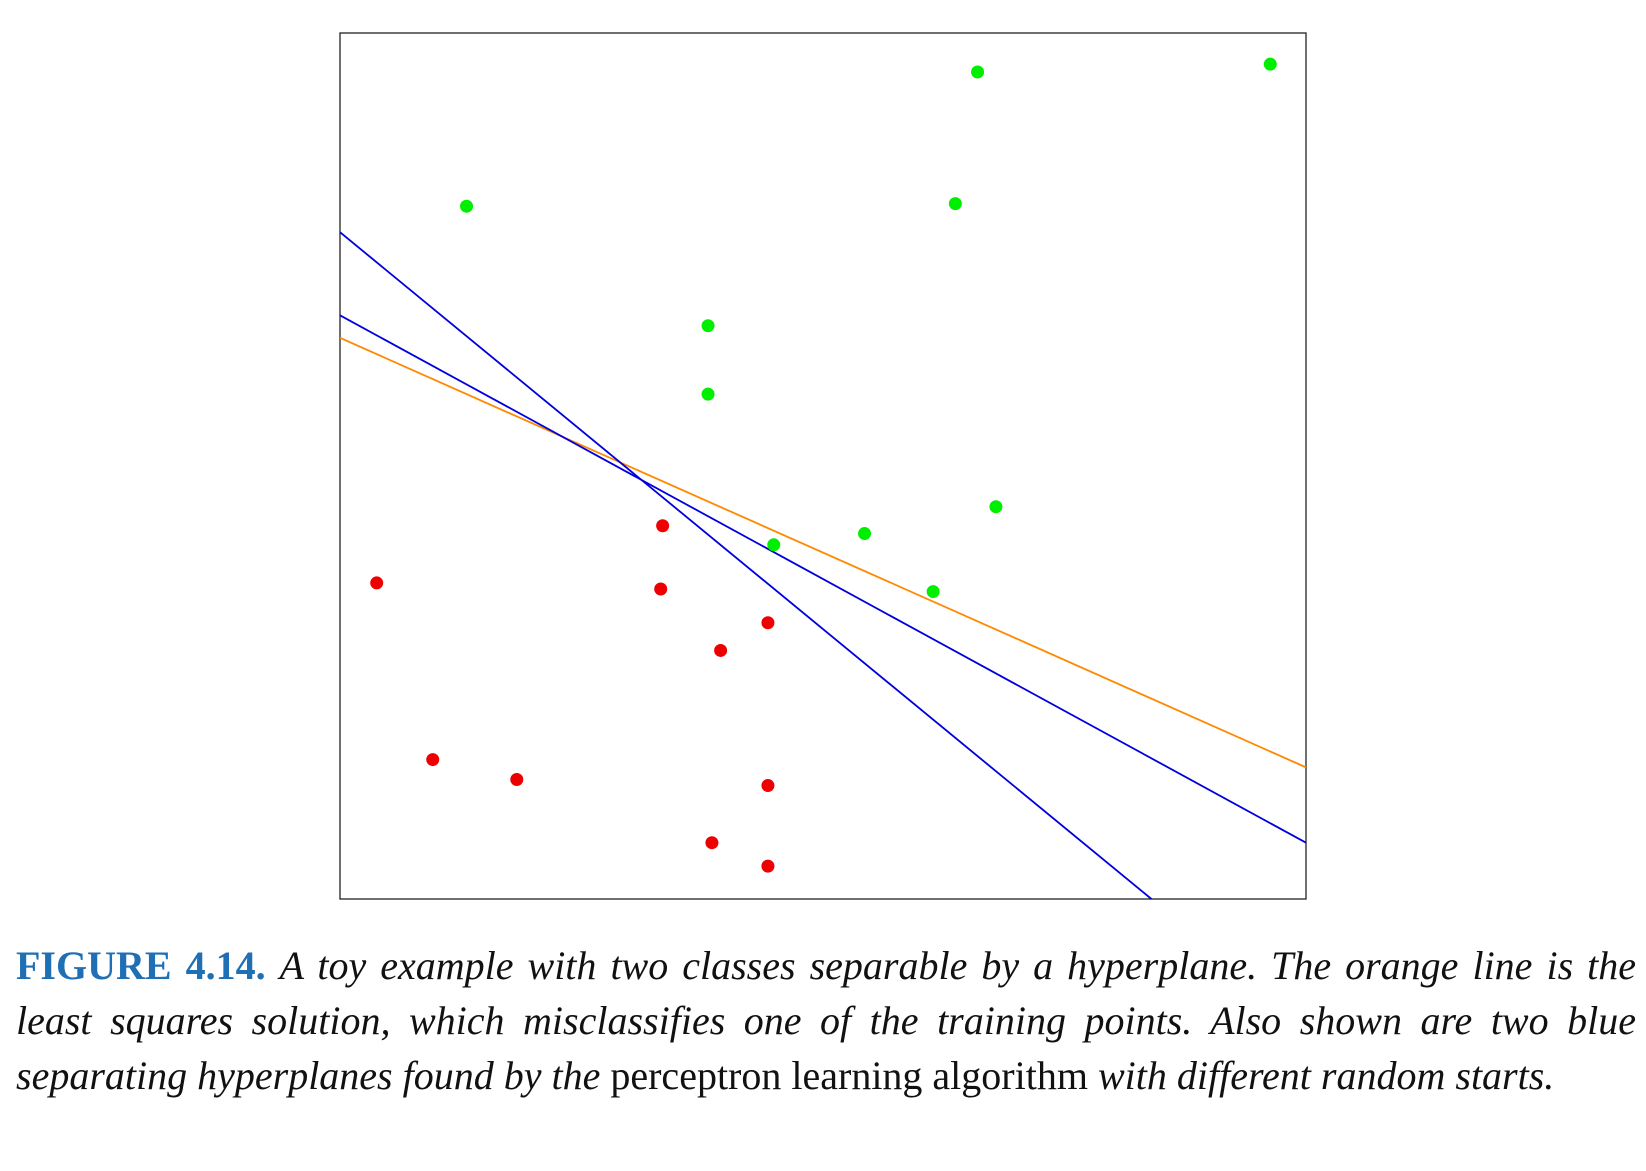 This screenshot has width=1646, height=1171. Describe the element at coordinates (141, 965) in the screenshot. I see `figure-label: FIGURE 4.14.` at that location.